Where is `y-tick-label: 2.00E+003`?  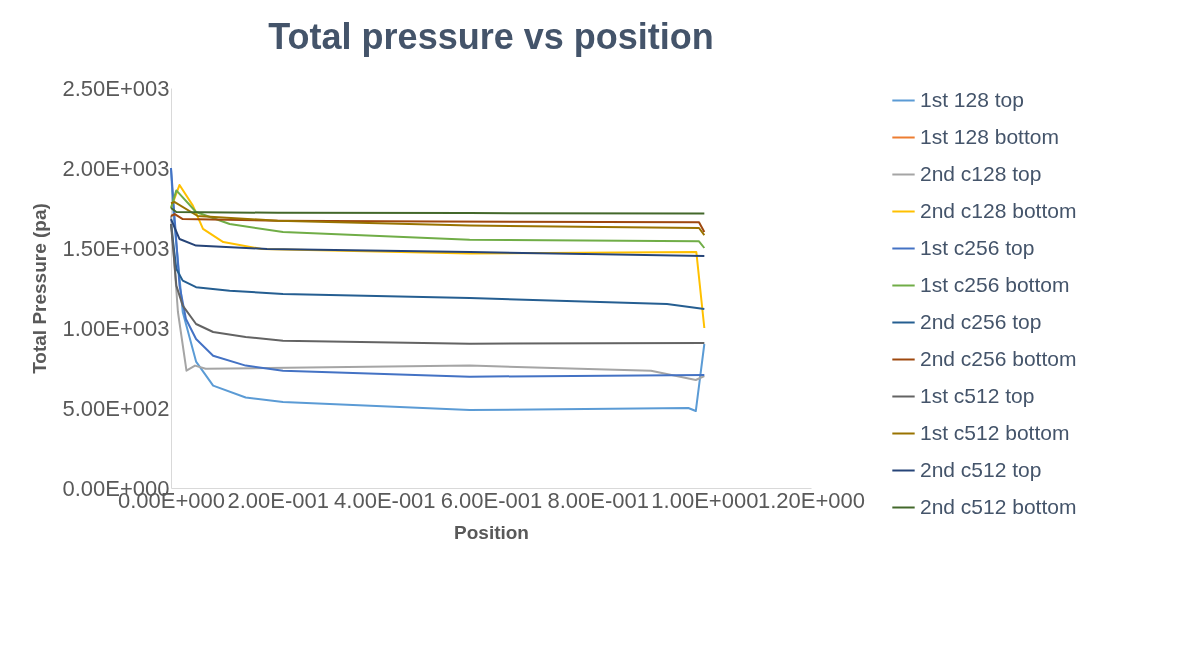 y-tick-label: 2.00E+003 is located at coordinates (116, 168).